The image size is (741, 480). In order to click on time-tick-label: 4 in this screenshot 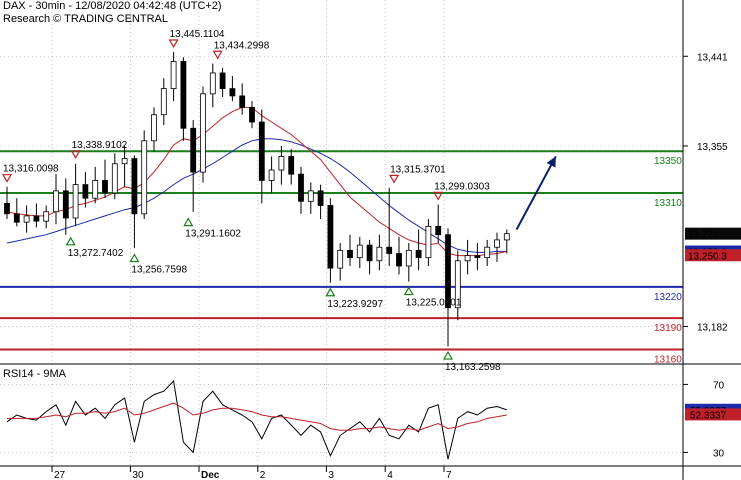, I will do `click(390, 475)`.